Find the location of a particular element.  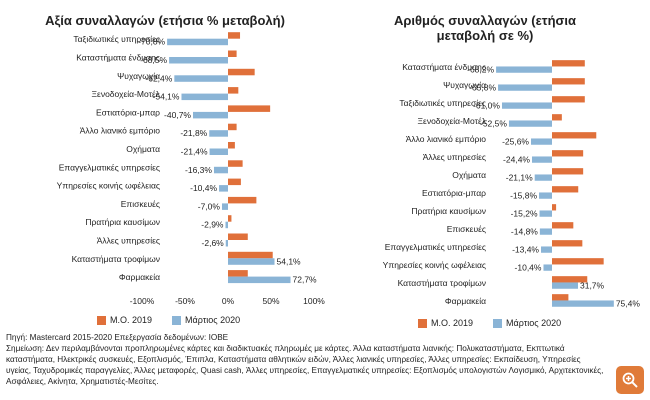

value-label: -40,7% is located at coordinates (177, 115).